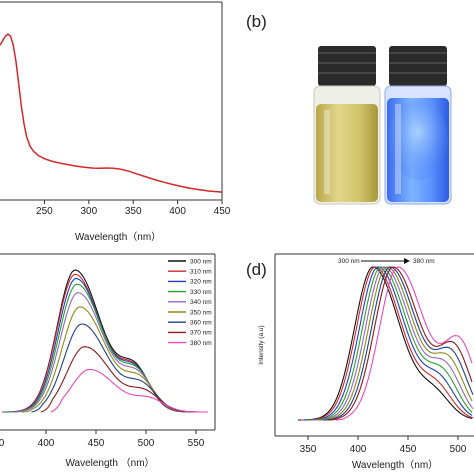  I want to click on panel-a-x-tick-label: 350, so click(133, 211).